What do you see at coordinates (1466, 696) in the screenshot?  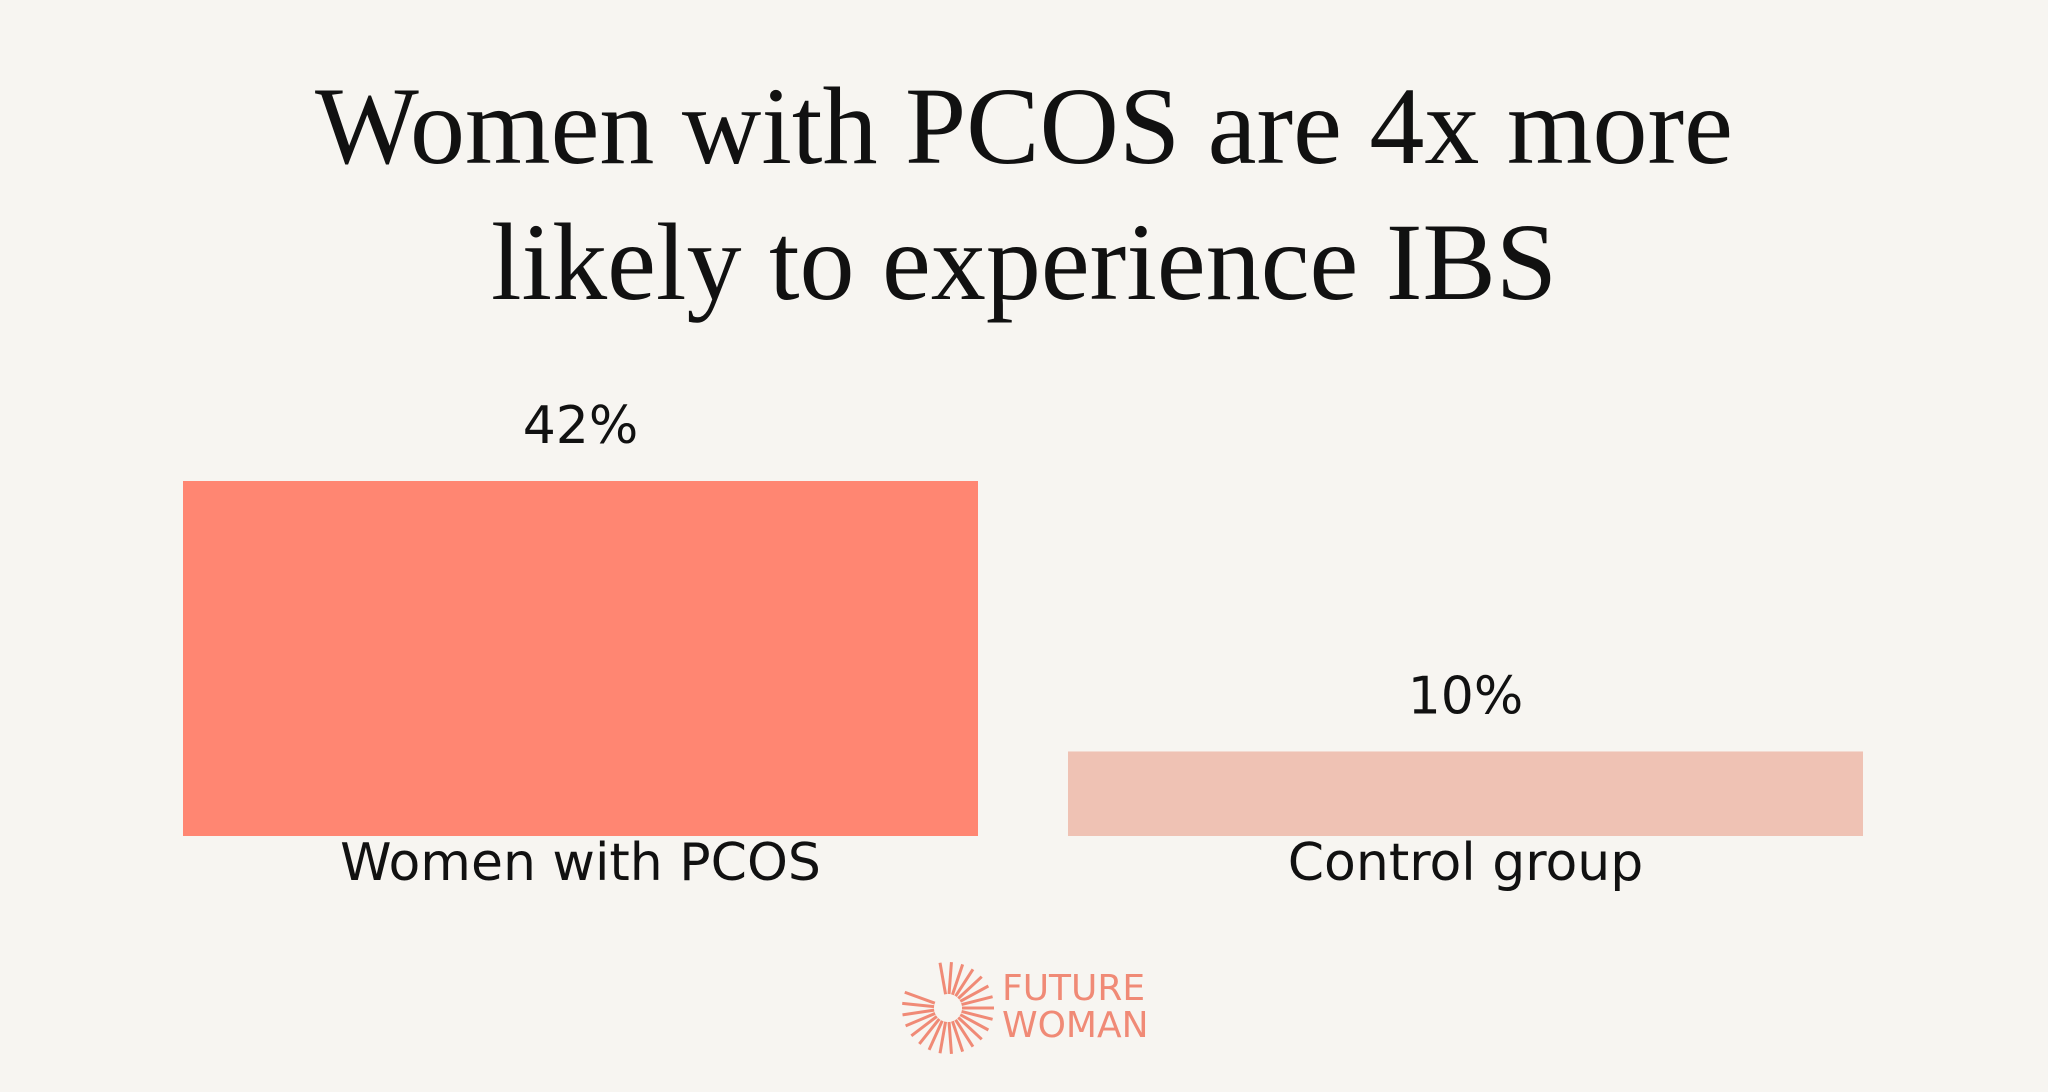 I see `value-label: 10%` at bounding box center [1466, 696].